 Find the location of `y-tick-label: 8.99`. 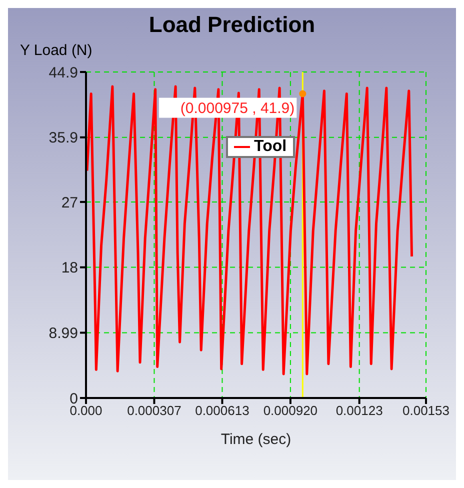

y-tick-label: 8.99 is located at coordinates (63, 333).